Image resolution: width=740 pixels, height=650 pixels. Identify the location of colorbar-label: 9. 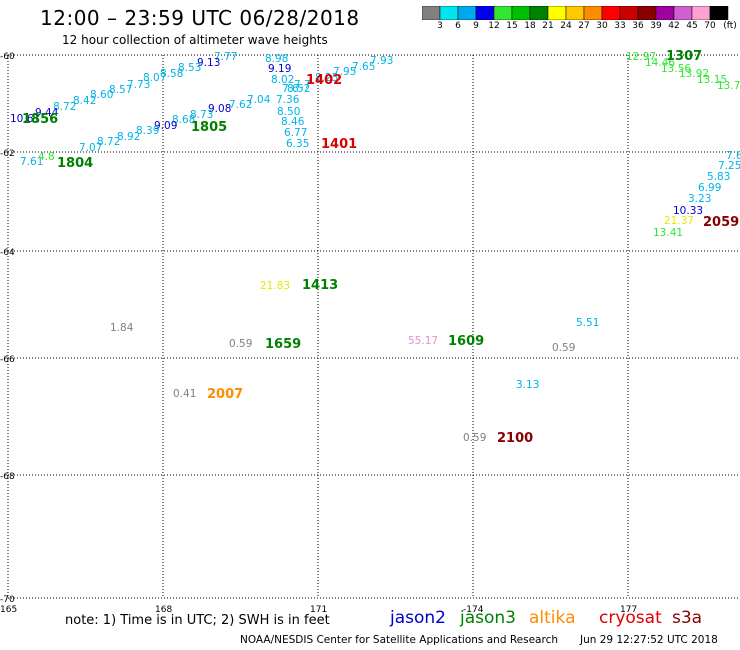
(476, 26).